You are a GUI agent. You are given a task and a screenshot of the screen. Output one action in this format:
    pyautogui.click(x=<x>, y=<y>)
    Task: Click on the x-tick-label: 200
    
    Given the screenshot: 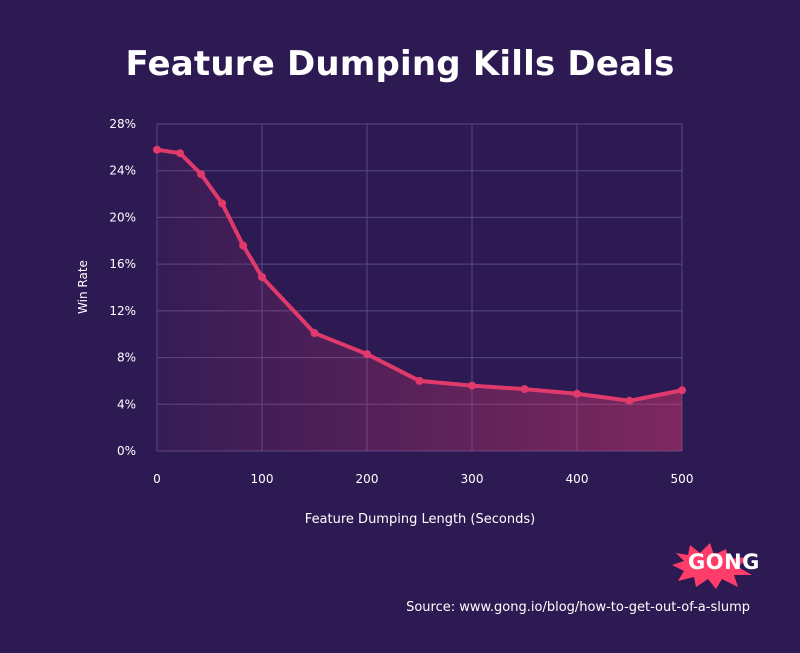 What is the action you would take?
    pyautogui.click(x=367, y=479)
    